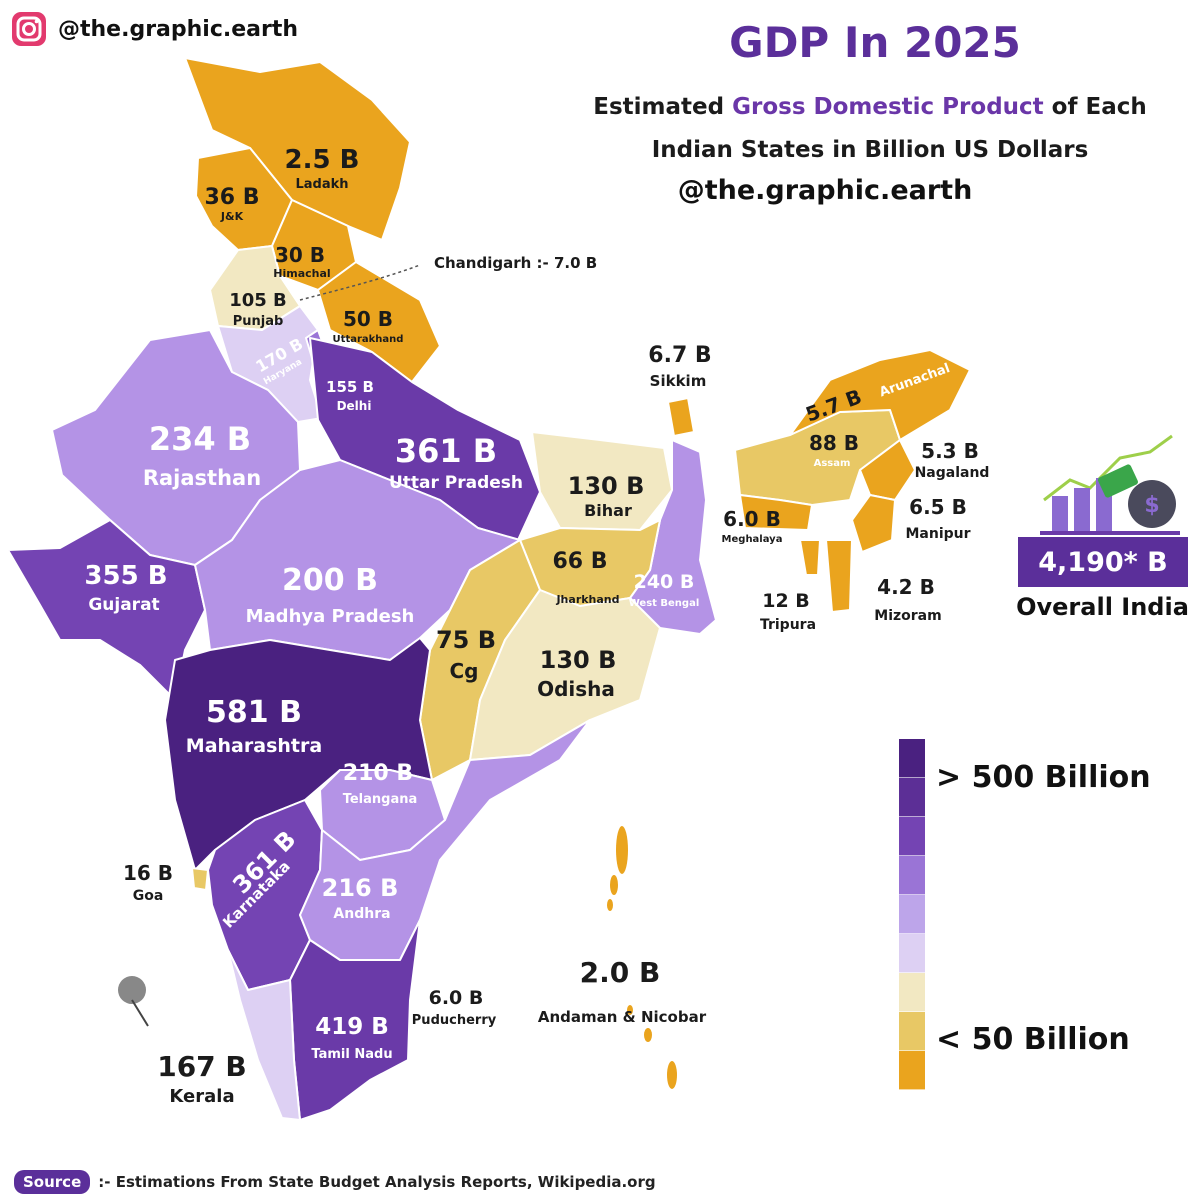  What do you see at coordinates (254, 712) in the screenshot?
I see `label-value: 581 B` at bounding box center [254, 712].